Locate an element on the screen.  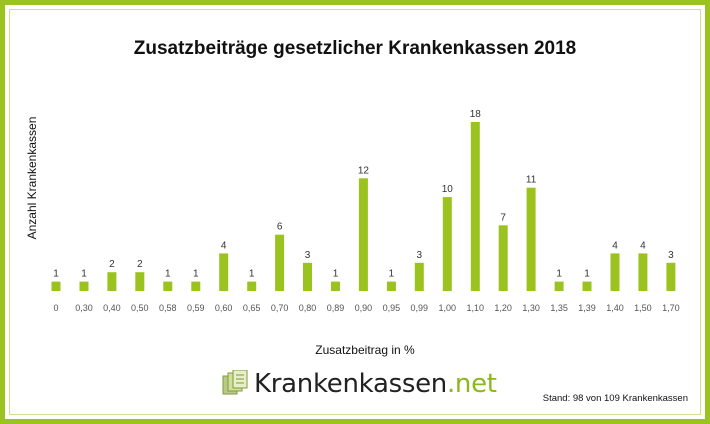
value-label-14: 10 is located at coordinates (448, 189).